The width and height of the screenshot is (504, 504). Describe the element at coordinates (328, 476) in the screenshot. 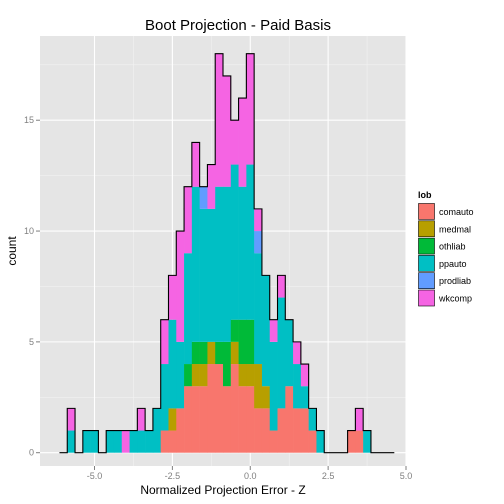

I see `x-tick-label: 2.5` at that location.